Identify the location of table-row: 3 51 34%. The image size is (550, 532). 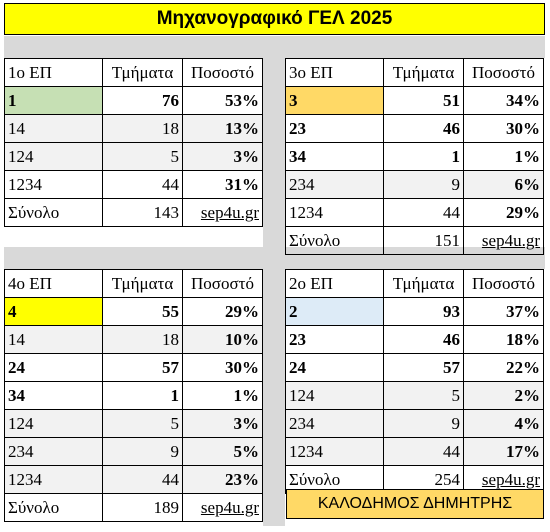
(414, 100).